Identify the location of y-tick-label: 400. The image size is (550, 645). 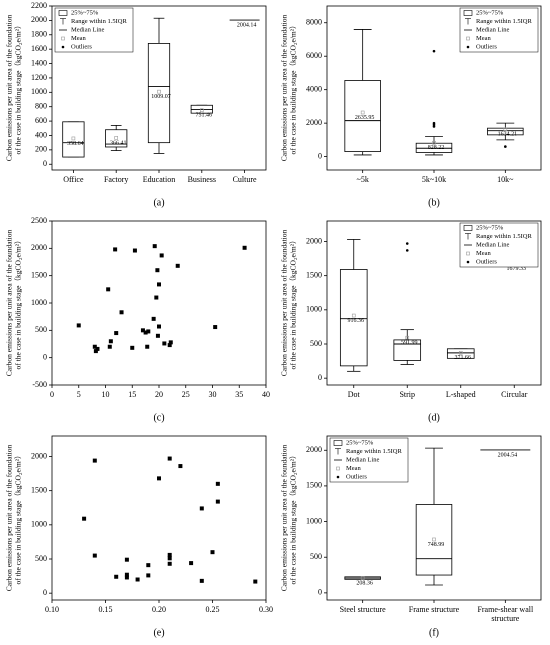
(41, 134).